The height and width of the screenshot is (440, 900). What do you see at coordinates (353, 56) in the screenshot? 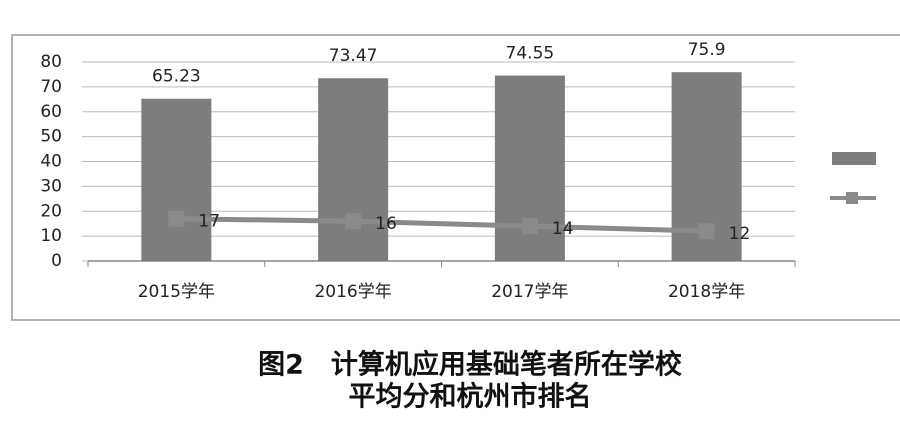
I see `data-label: 73.47` at bounding box center [353, 56].